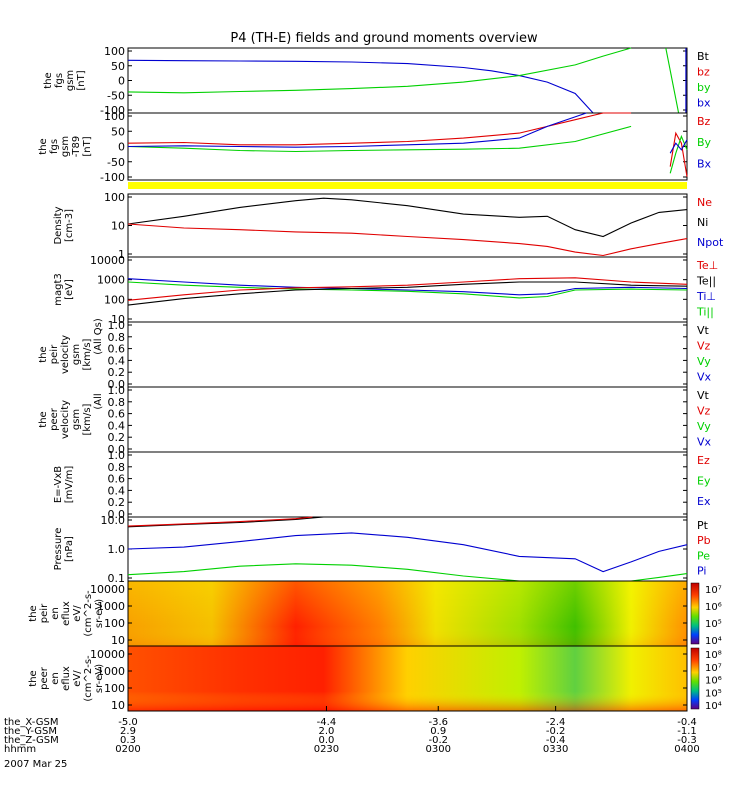  I want to click on y-axis-label: [cm-3], so click(69, 225).